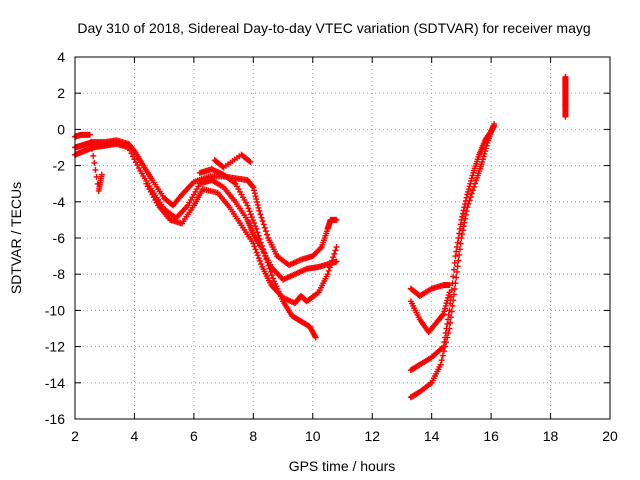  What do you see at coordinates (253, 436) in the screenshot?
I see `x-tick-label: 8` at bounding box center [253, 436].